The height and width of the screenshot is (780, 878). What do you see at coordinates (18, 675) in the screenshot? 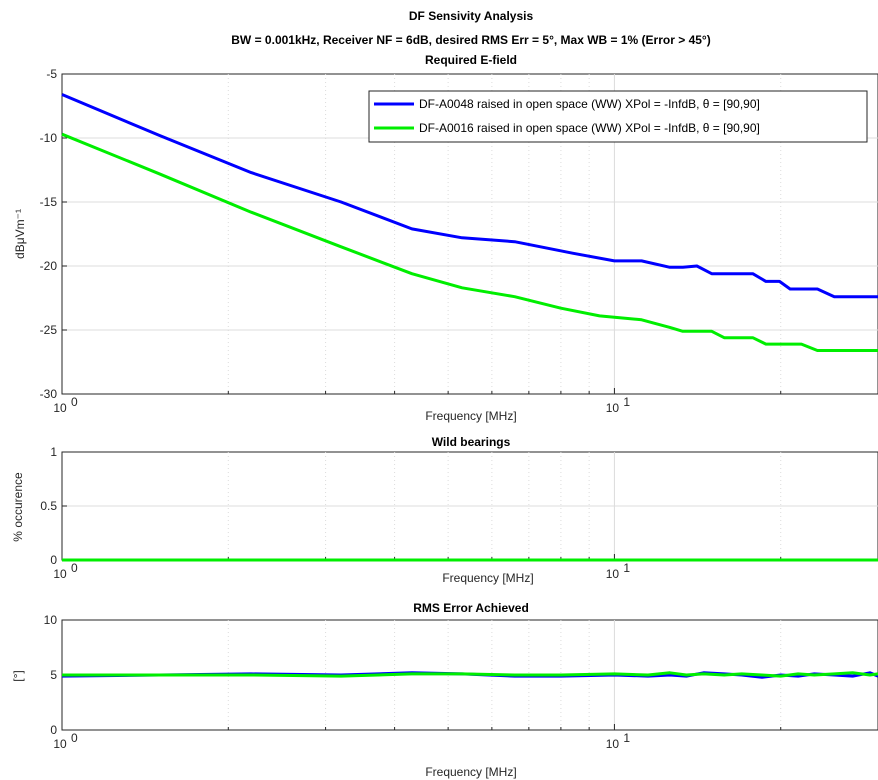
I see `panel-3-ylabel: [°]` at bounding box center [18, 675].